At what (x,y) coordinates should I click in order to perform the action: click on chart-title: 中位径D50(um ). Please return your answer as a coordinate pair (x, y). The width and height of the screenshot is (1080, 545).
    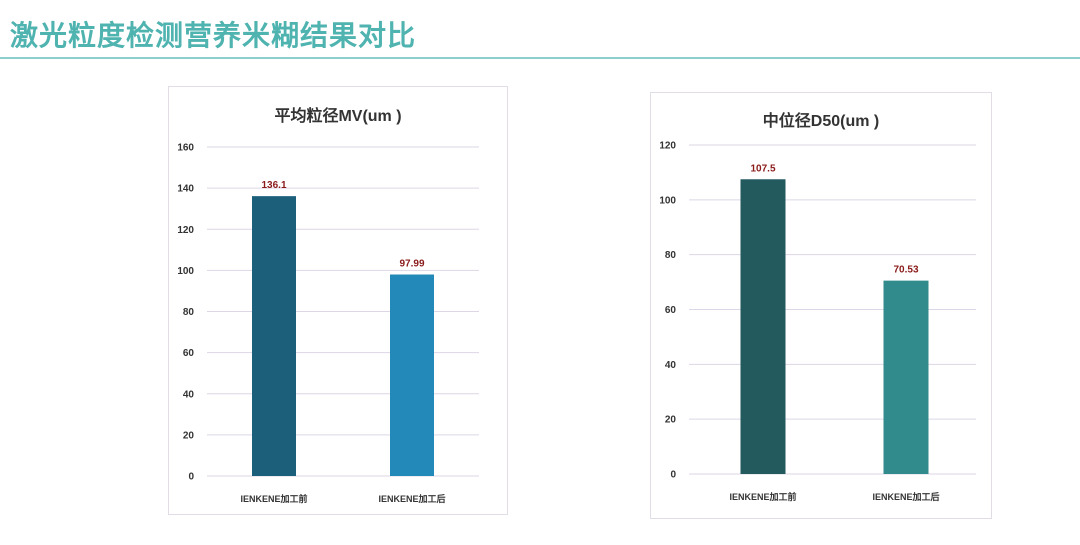
    Looking at the image, I should click on (821, 121).